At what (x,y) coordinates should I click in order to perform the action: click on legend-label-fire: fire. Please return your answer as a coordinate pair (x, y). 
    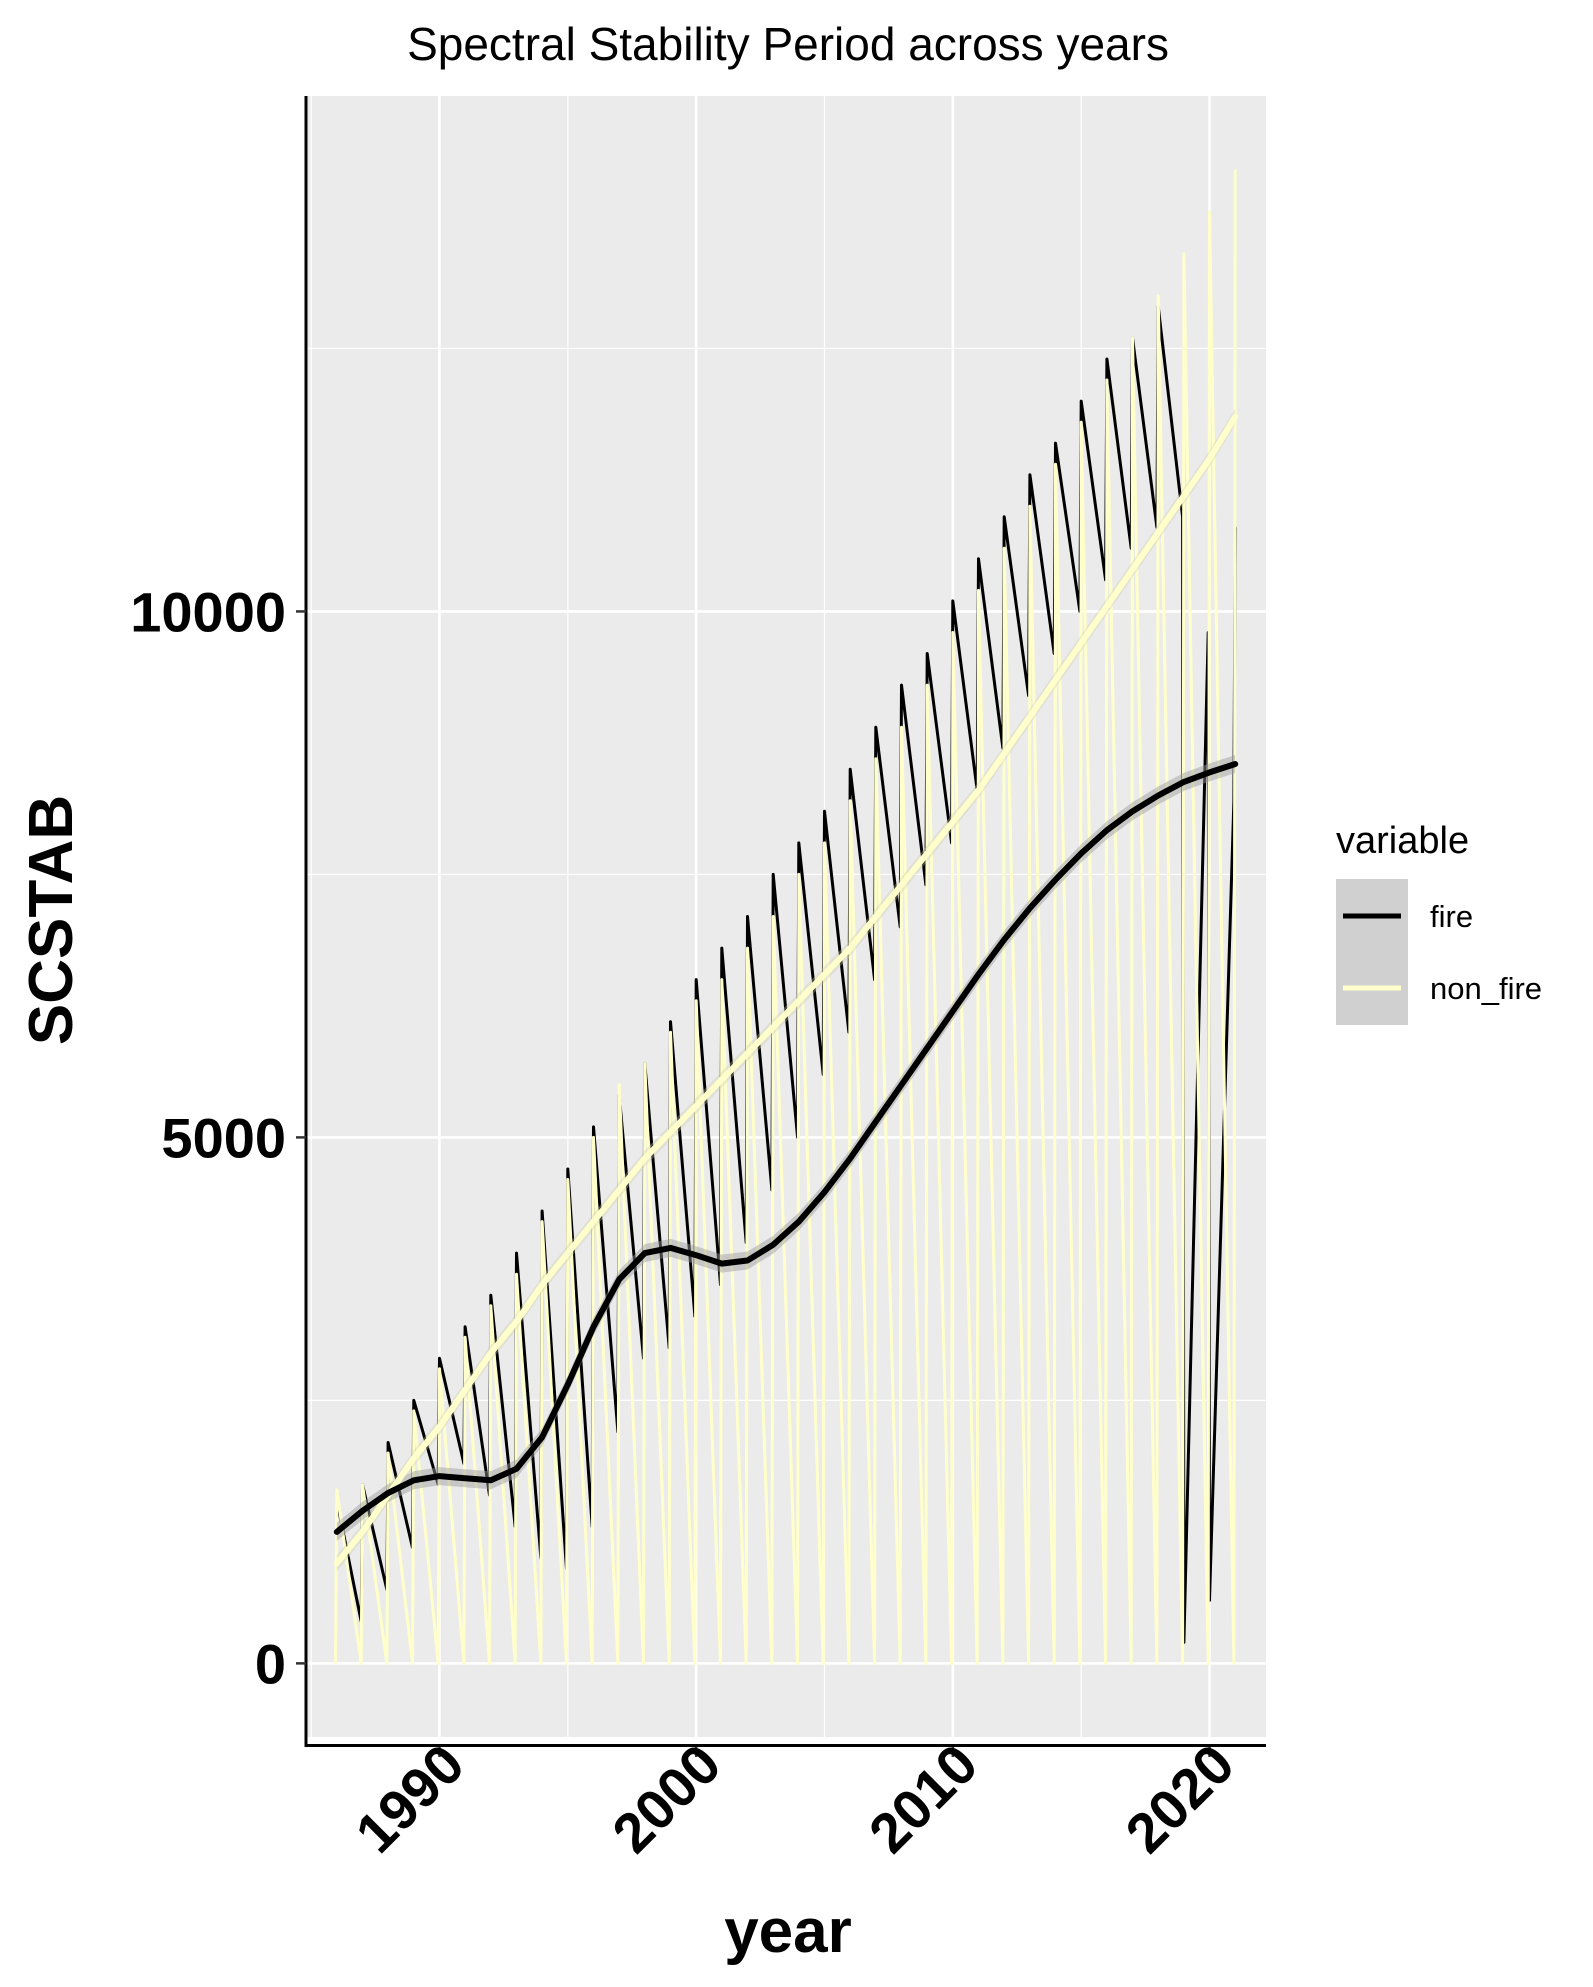
    Looking at the image, I should click on (1451, 916).